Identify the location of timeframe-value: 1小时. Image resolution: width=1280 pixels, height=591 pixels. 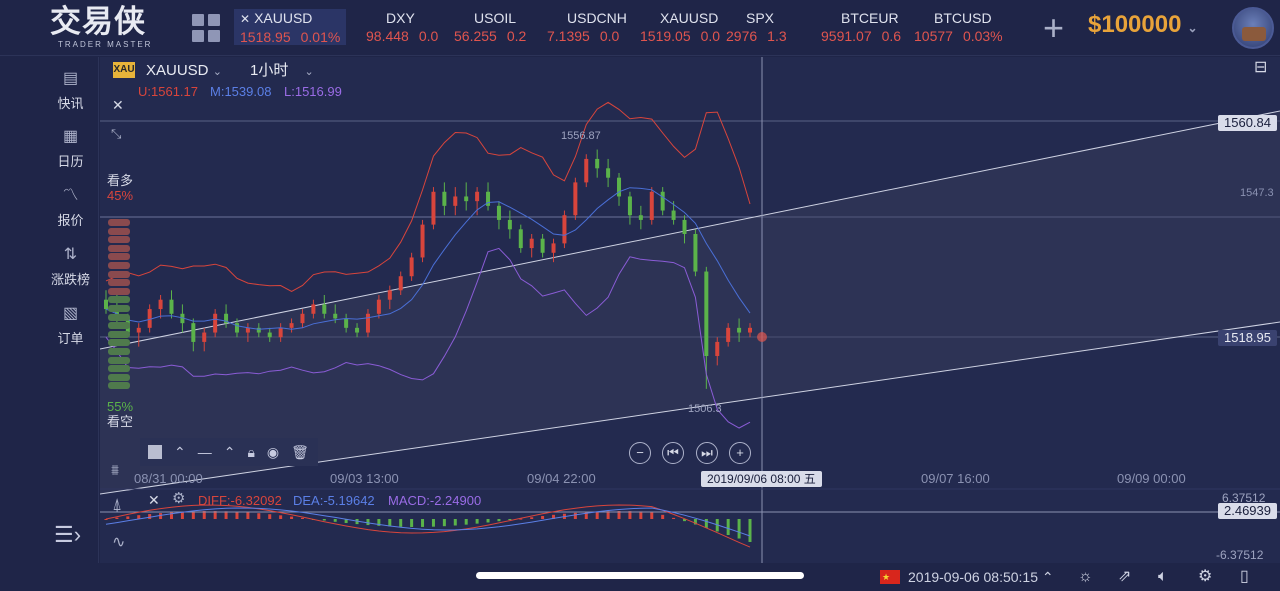
(269, 70).